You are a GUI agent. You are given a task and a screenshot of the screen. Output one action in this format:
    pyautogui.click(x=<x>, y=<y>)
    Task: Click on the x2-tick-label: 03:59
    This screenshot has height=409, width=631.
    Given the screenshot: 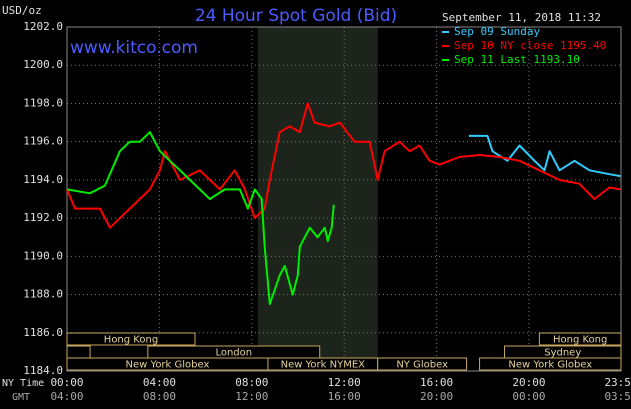 What is the action you would take?
    pyautogui.click(x=617, y=396)
    